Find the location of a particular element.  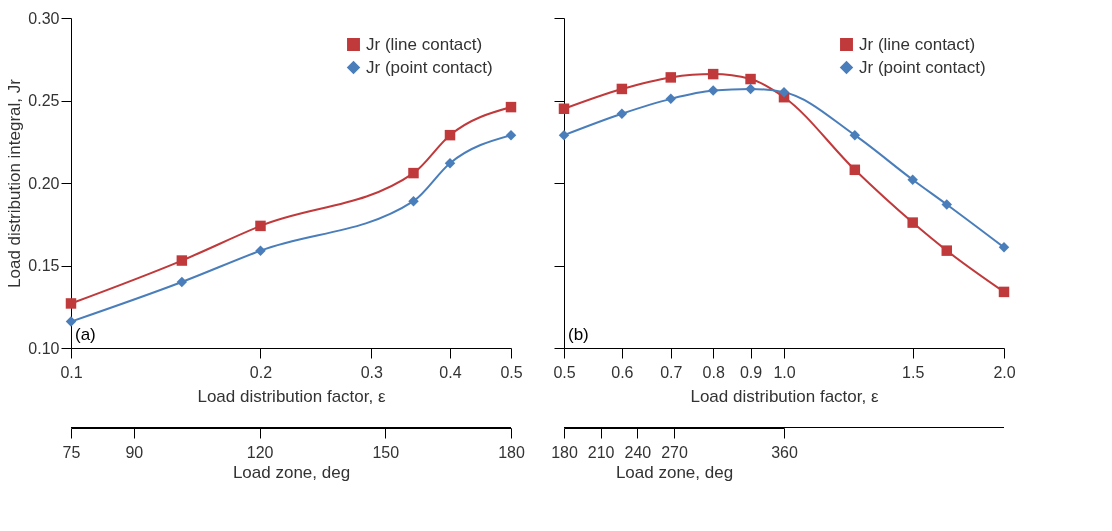

x2-tick-label: 150 is located at coordinates (386, 452).